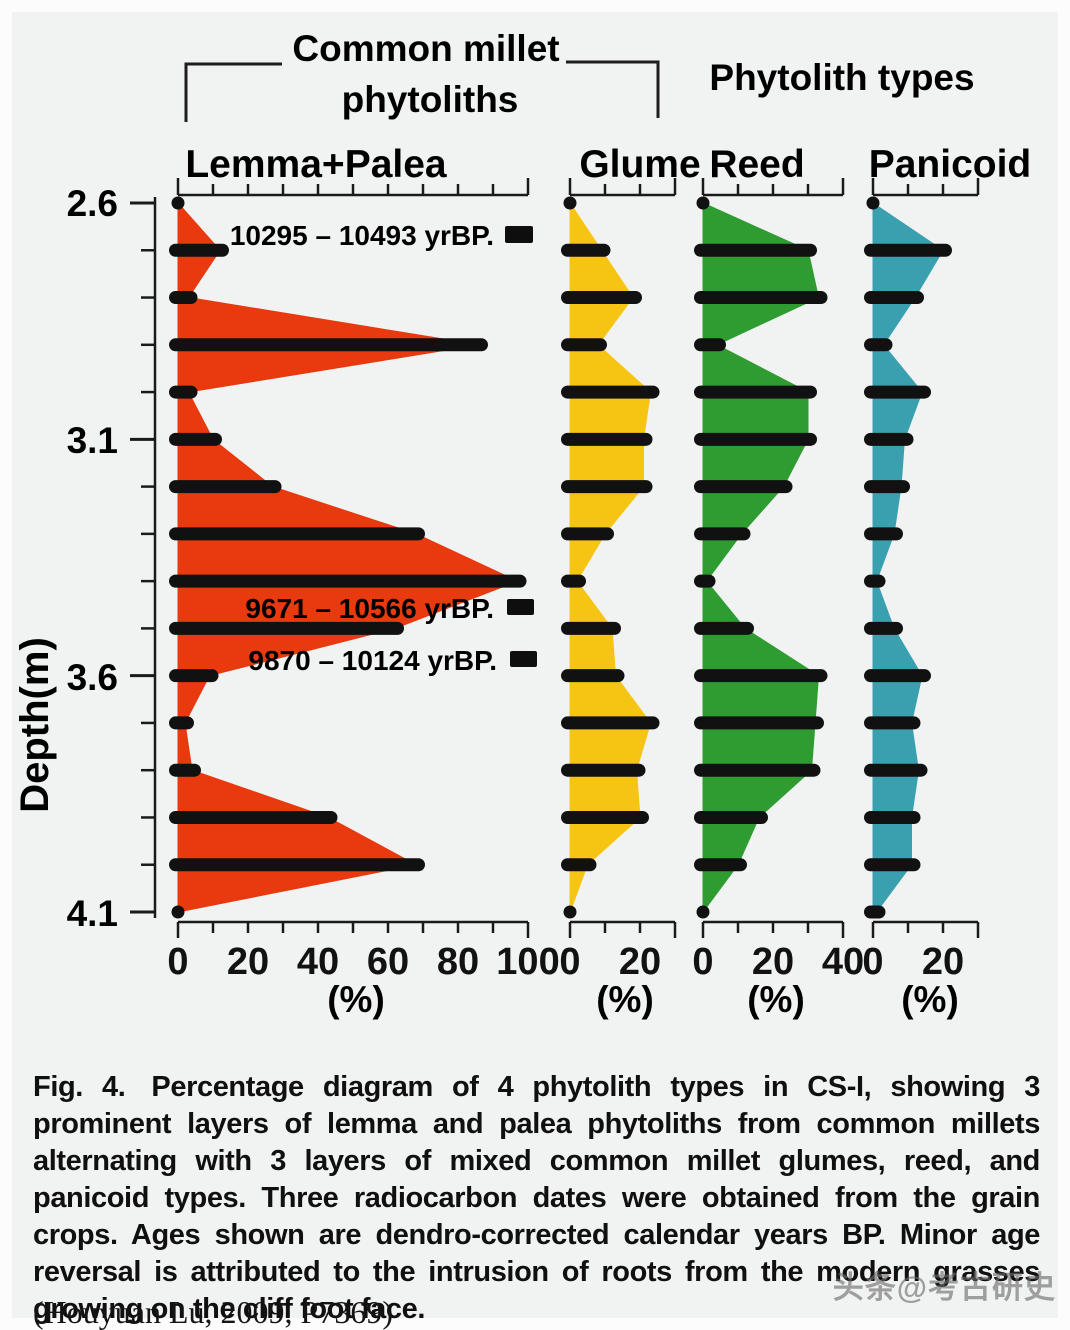 This screenshot has width=1070, height=1330. Describe the element at coordinates (92, 913) in the screenshot. I see `depth-tick-label: 4.1` at that location.